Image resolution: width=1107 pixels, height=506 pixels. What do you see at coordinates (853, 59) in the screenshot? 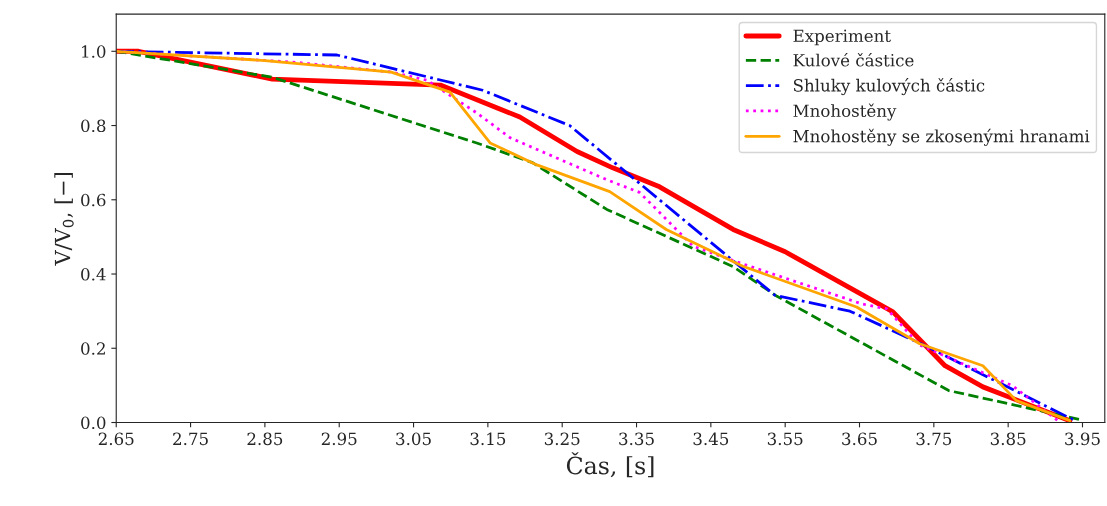
I see `legend-label: Kulové částice` at bounding box center [853, 59].